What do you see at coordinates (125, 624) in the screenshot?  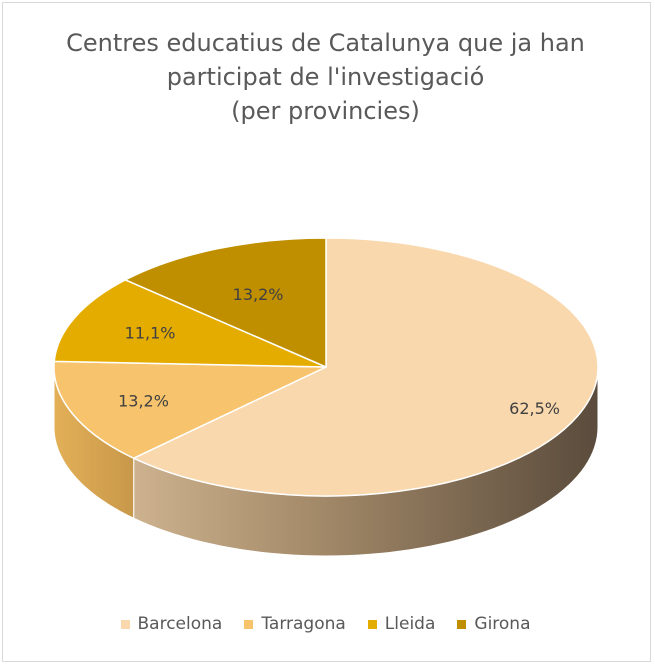 I see `legend-swatch-barcelona` at bounding box center [125, 624].